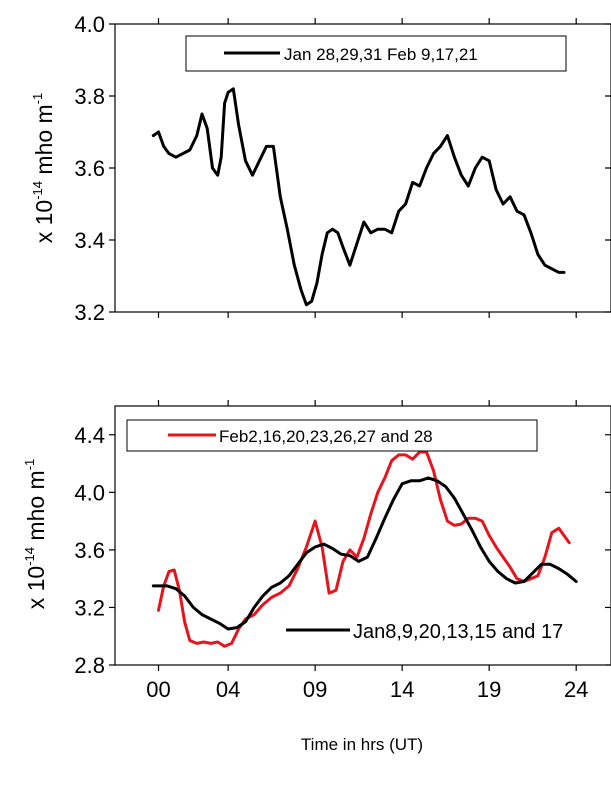 This screenshot has height=785, width=611. Describe the element at coordinates (158, 689) in the screenshot. I see `x-tick-label: 00` at that location.